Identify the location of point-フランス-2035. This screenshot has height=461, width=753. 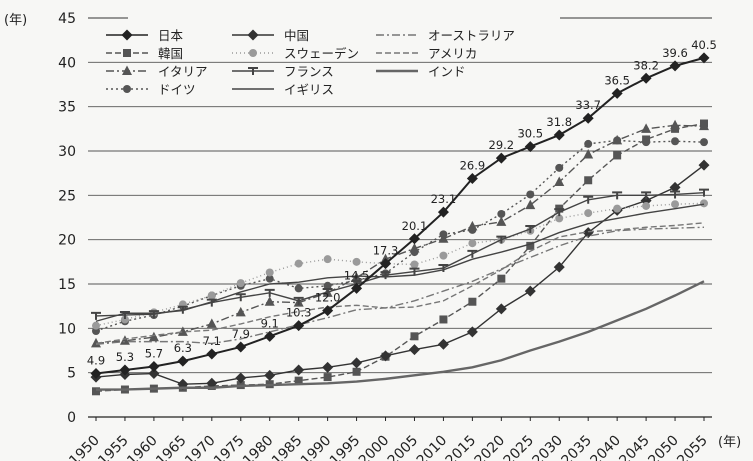
(588, 199).